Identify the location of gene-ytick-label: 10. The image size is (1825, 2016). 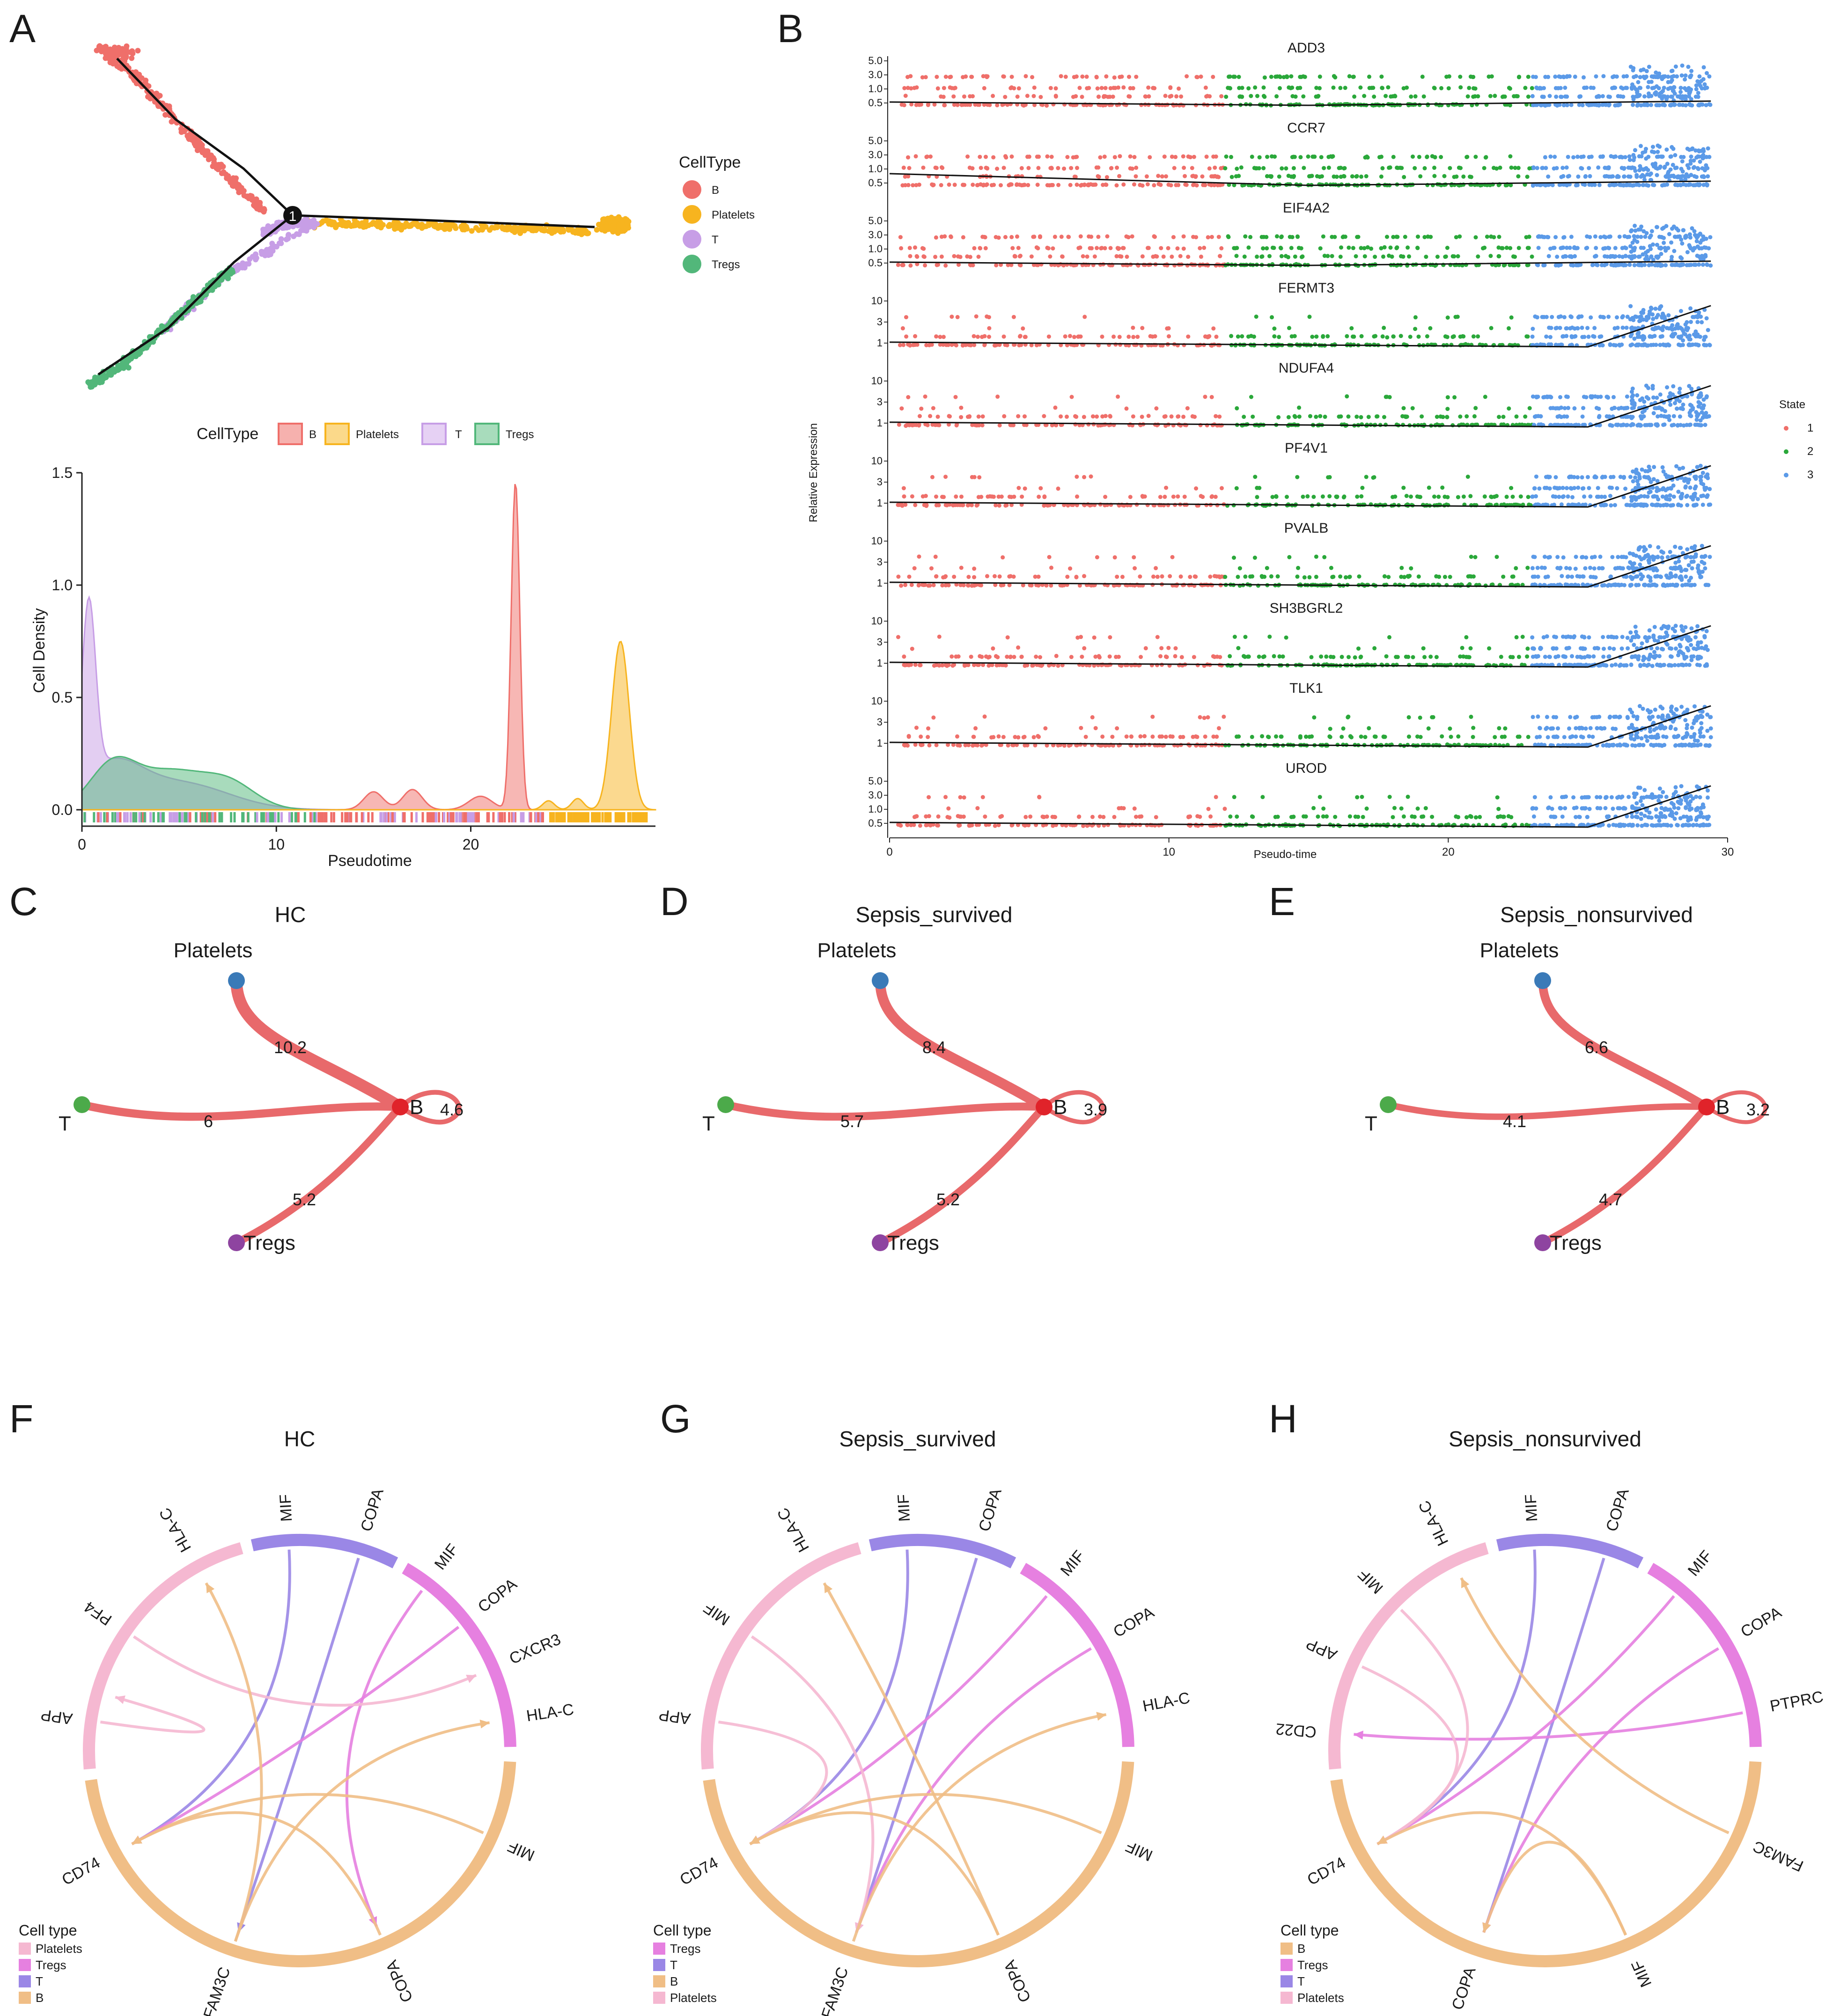
(877, 381).